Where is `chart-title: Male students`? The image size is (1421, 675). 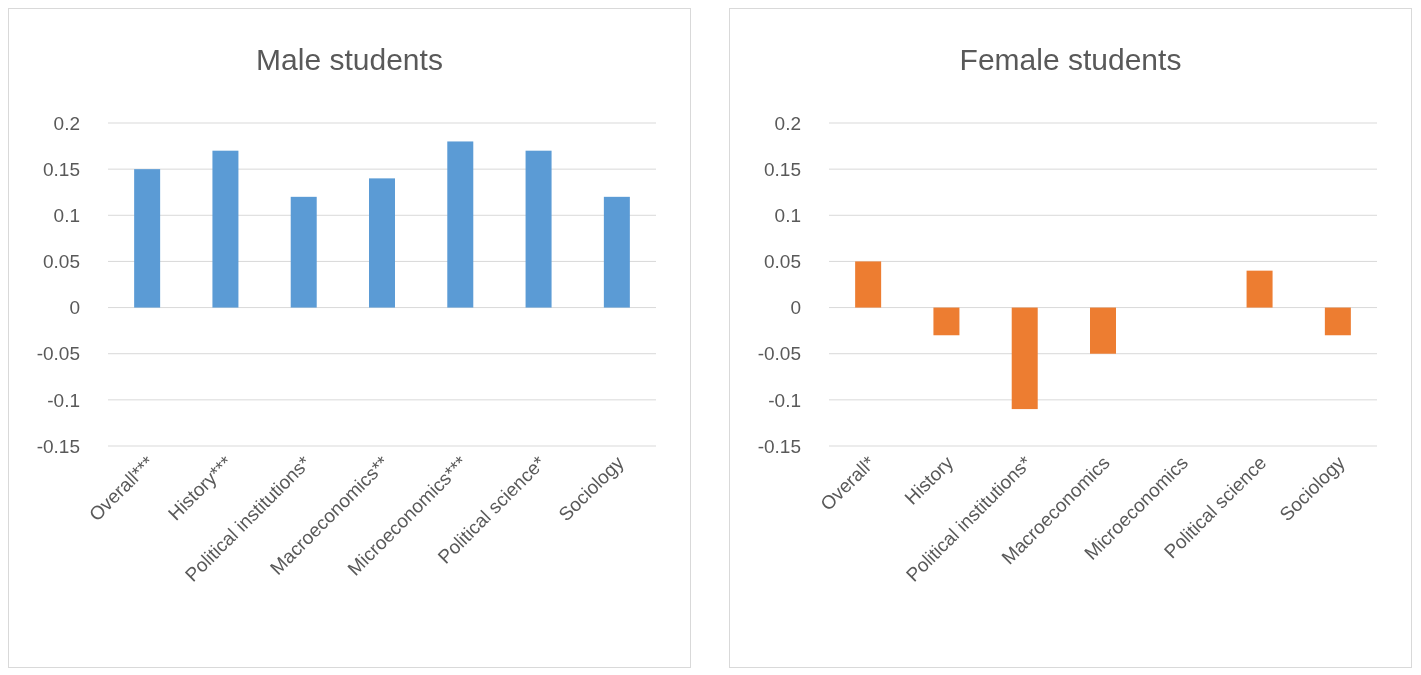
chart-title: Male students is located at coordinates (349, 59).